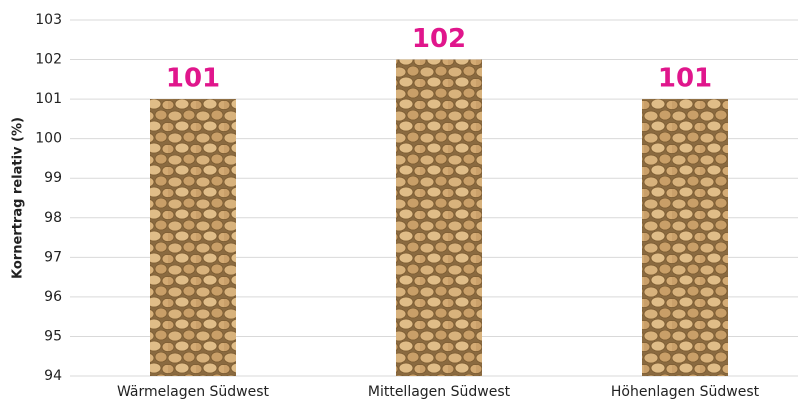  What do you see at coordinates (53, 376) in the screenshot?
I see `y-tick-label: 94` at bounding box center [53, 376].